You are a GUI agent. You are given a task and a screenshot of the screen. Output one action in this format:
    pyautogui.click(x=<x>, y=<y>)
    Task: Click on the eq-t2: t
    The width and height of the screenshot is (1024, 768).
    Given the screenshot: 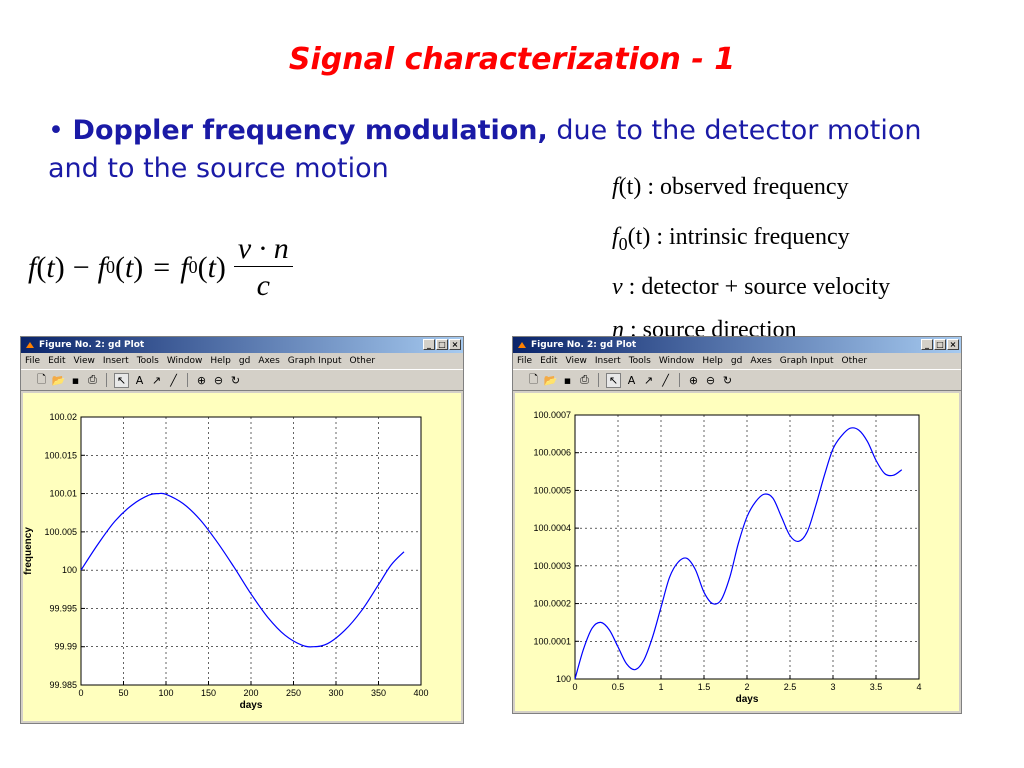 What is the action you would take?
    pyautogui.click(x=129, y=267)
    